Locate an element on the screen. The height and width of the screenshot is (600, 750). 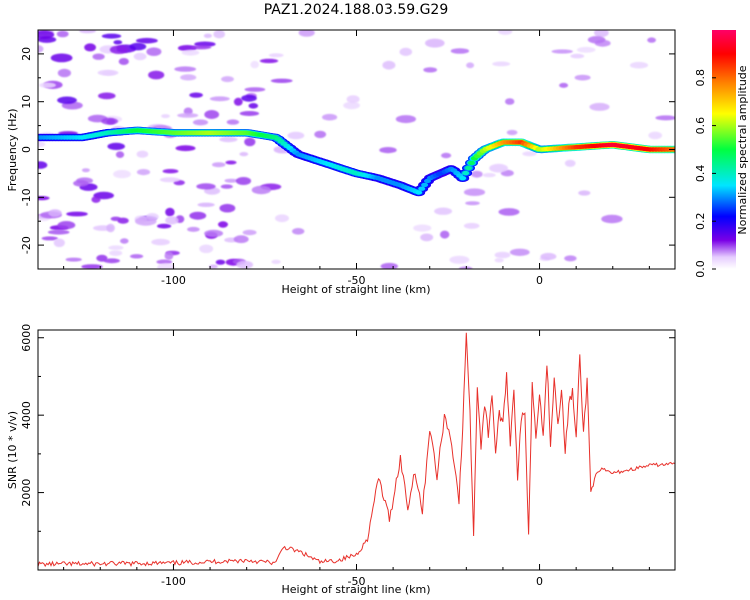
spectrogram-xlabel: Height of straight line (km) is located at coordinates (355, 289).